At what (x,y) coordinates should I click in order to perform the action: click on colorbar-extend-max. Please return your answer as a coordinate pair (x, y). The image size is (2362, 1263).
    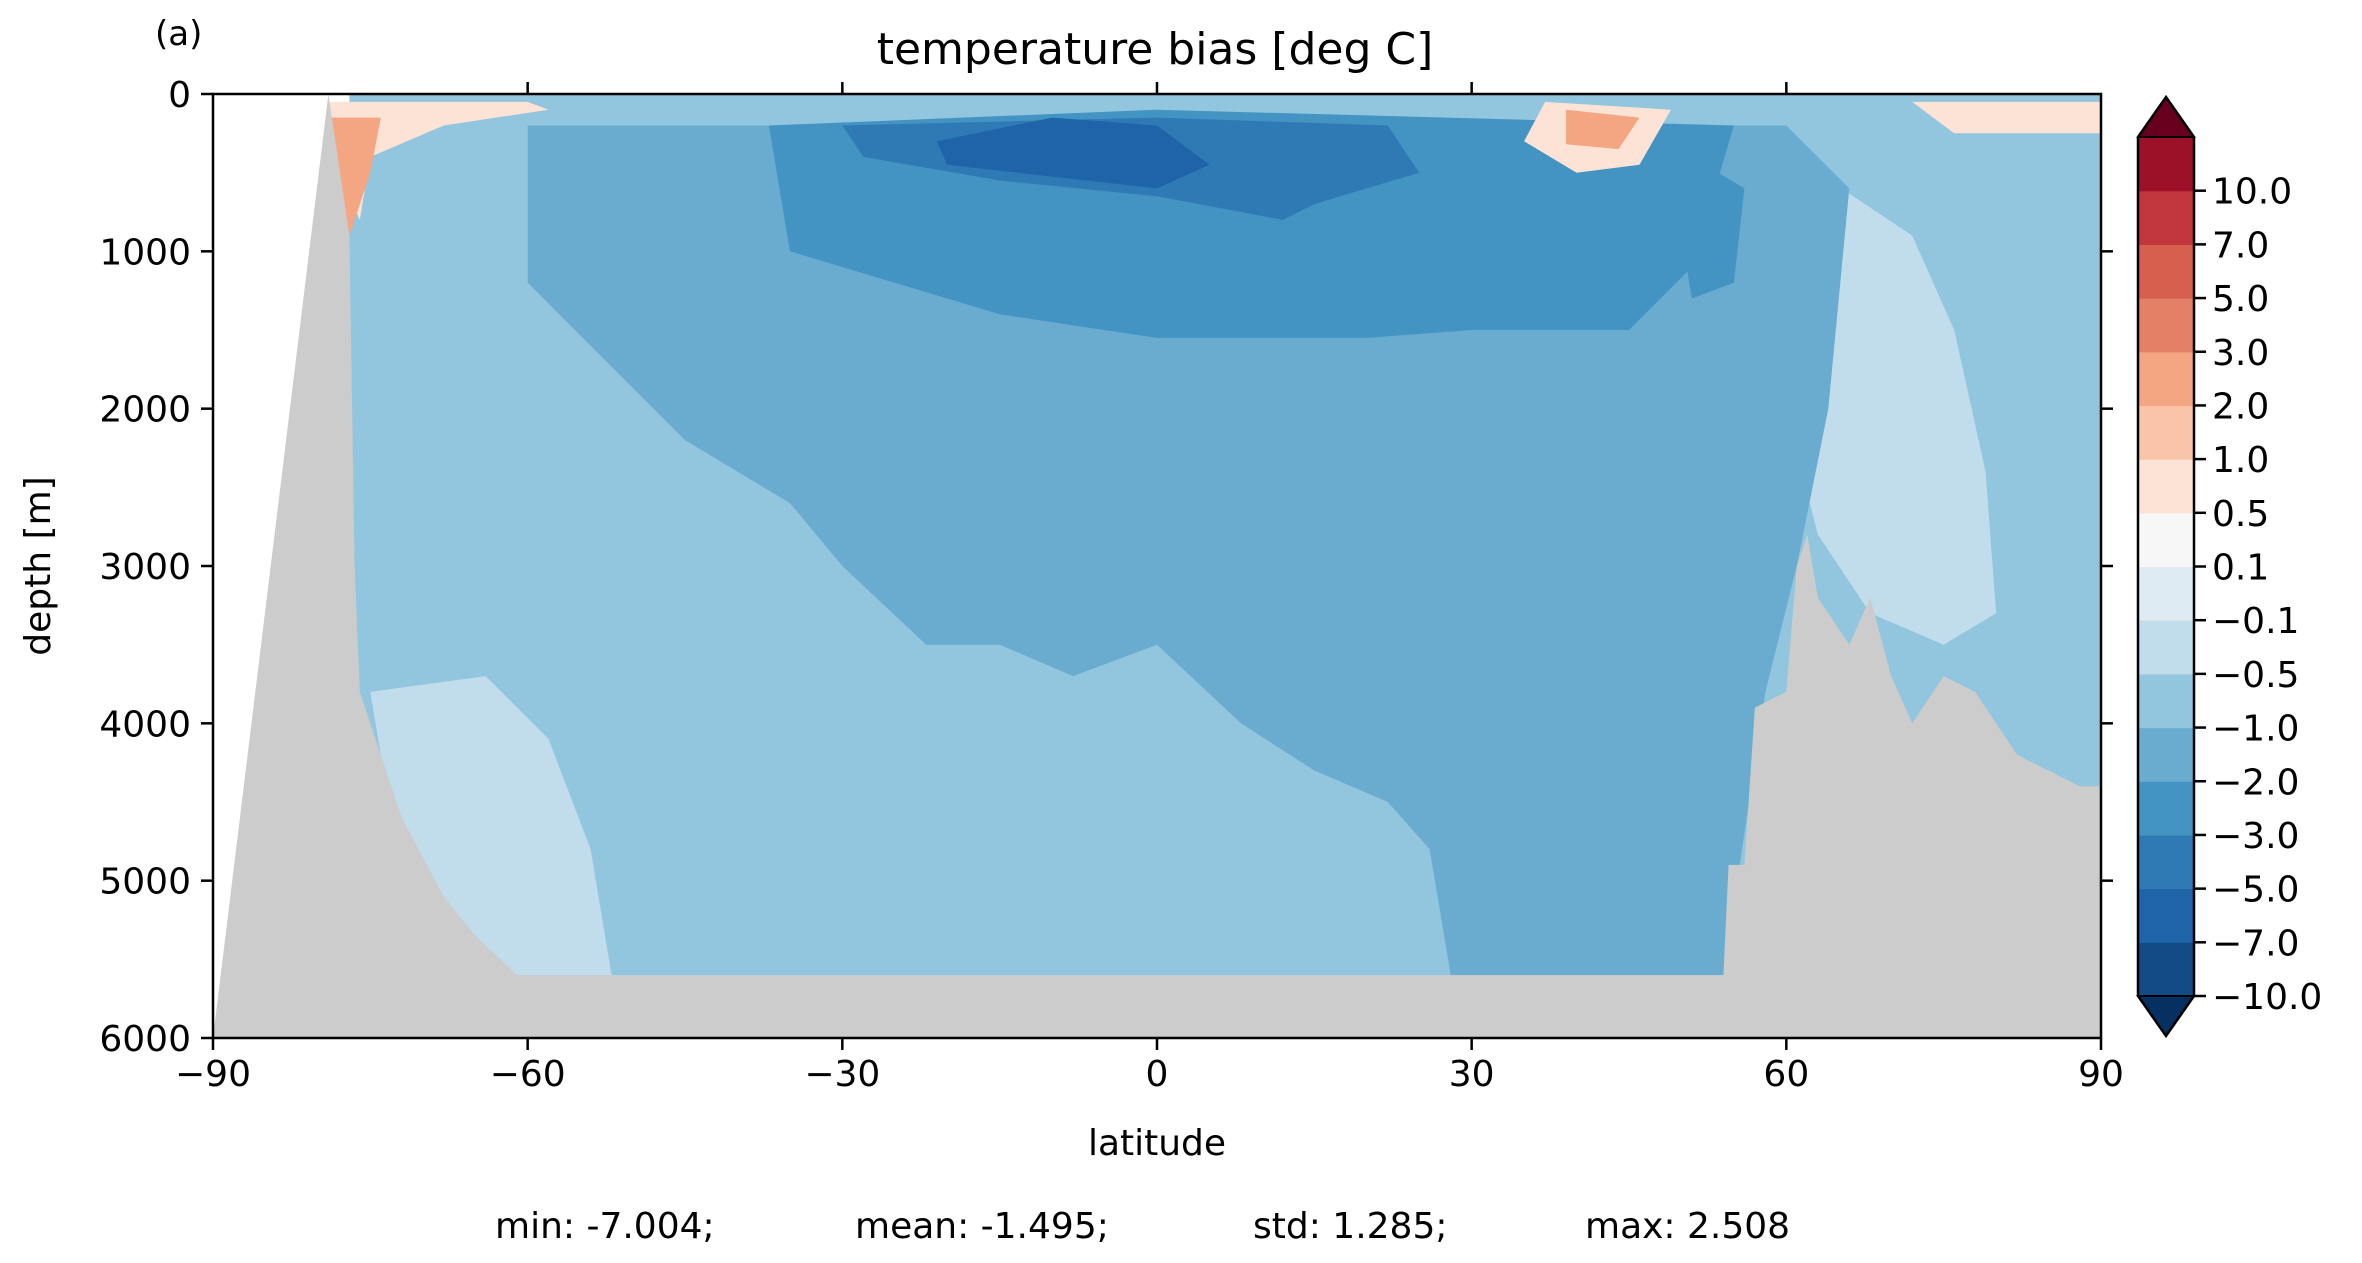
    Looking at the image, I should click on (2166, 116).